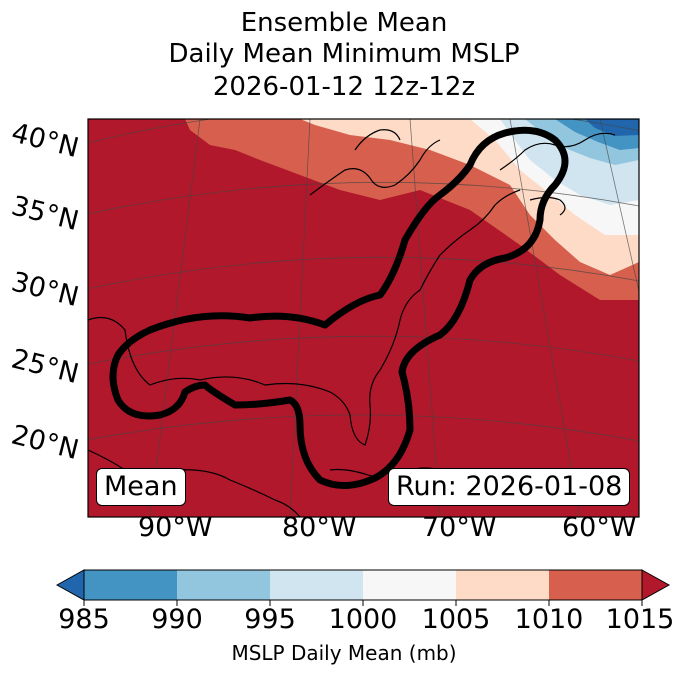 Image resolution: width=688 pixels, height=674 pixels. I want to click on run-date-badge: Run: 2026-01-08, so click(509, 487).